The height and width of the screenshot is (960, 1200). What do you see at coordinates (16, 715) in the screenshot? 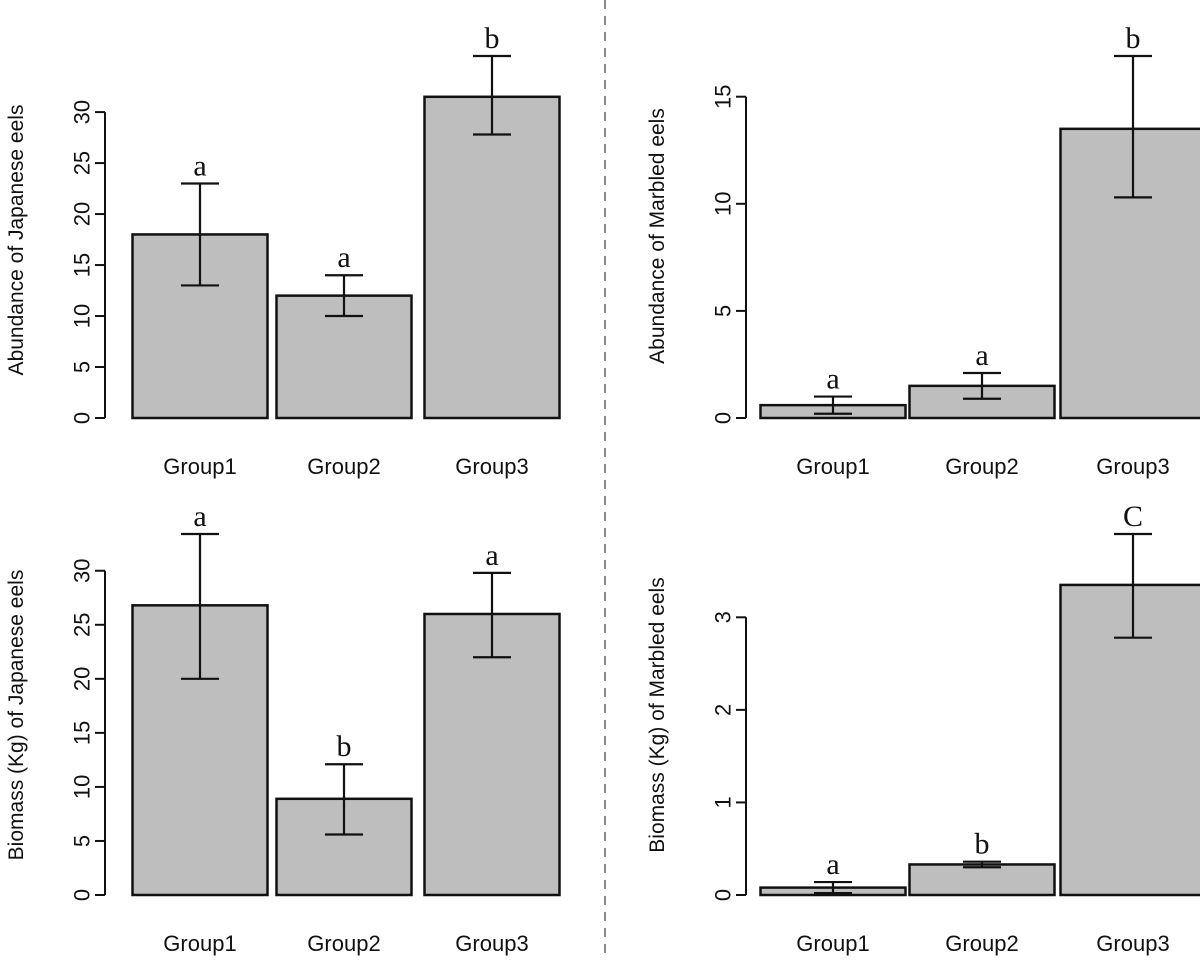
I see `y-axis-title: Biomass (Kg) of Japanese eels` at bounding box center [16, 715].